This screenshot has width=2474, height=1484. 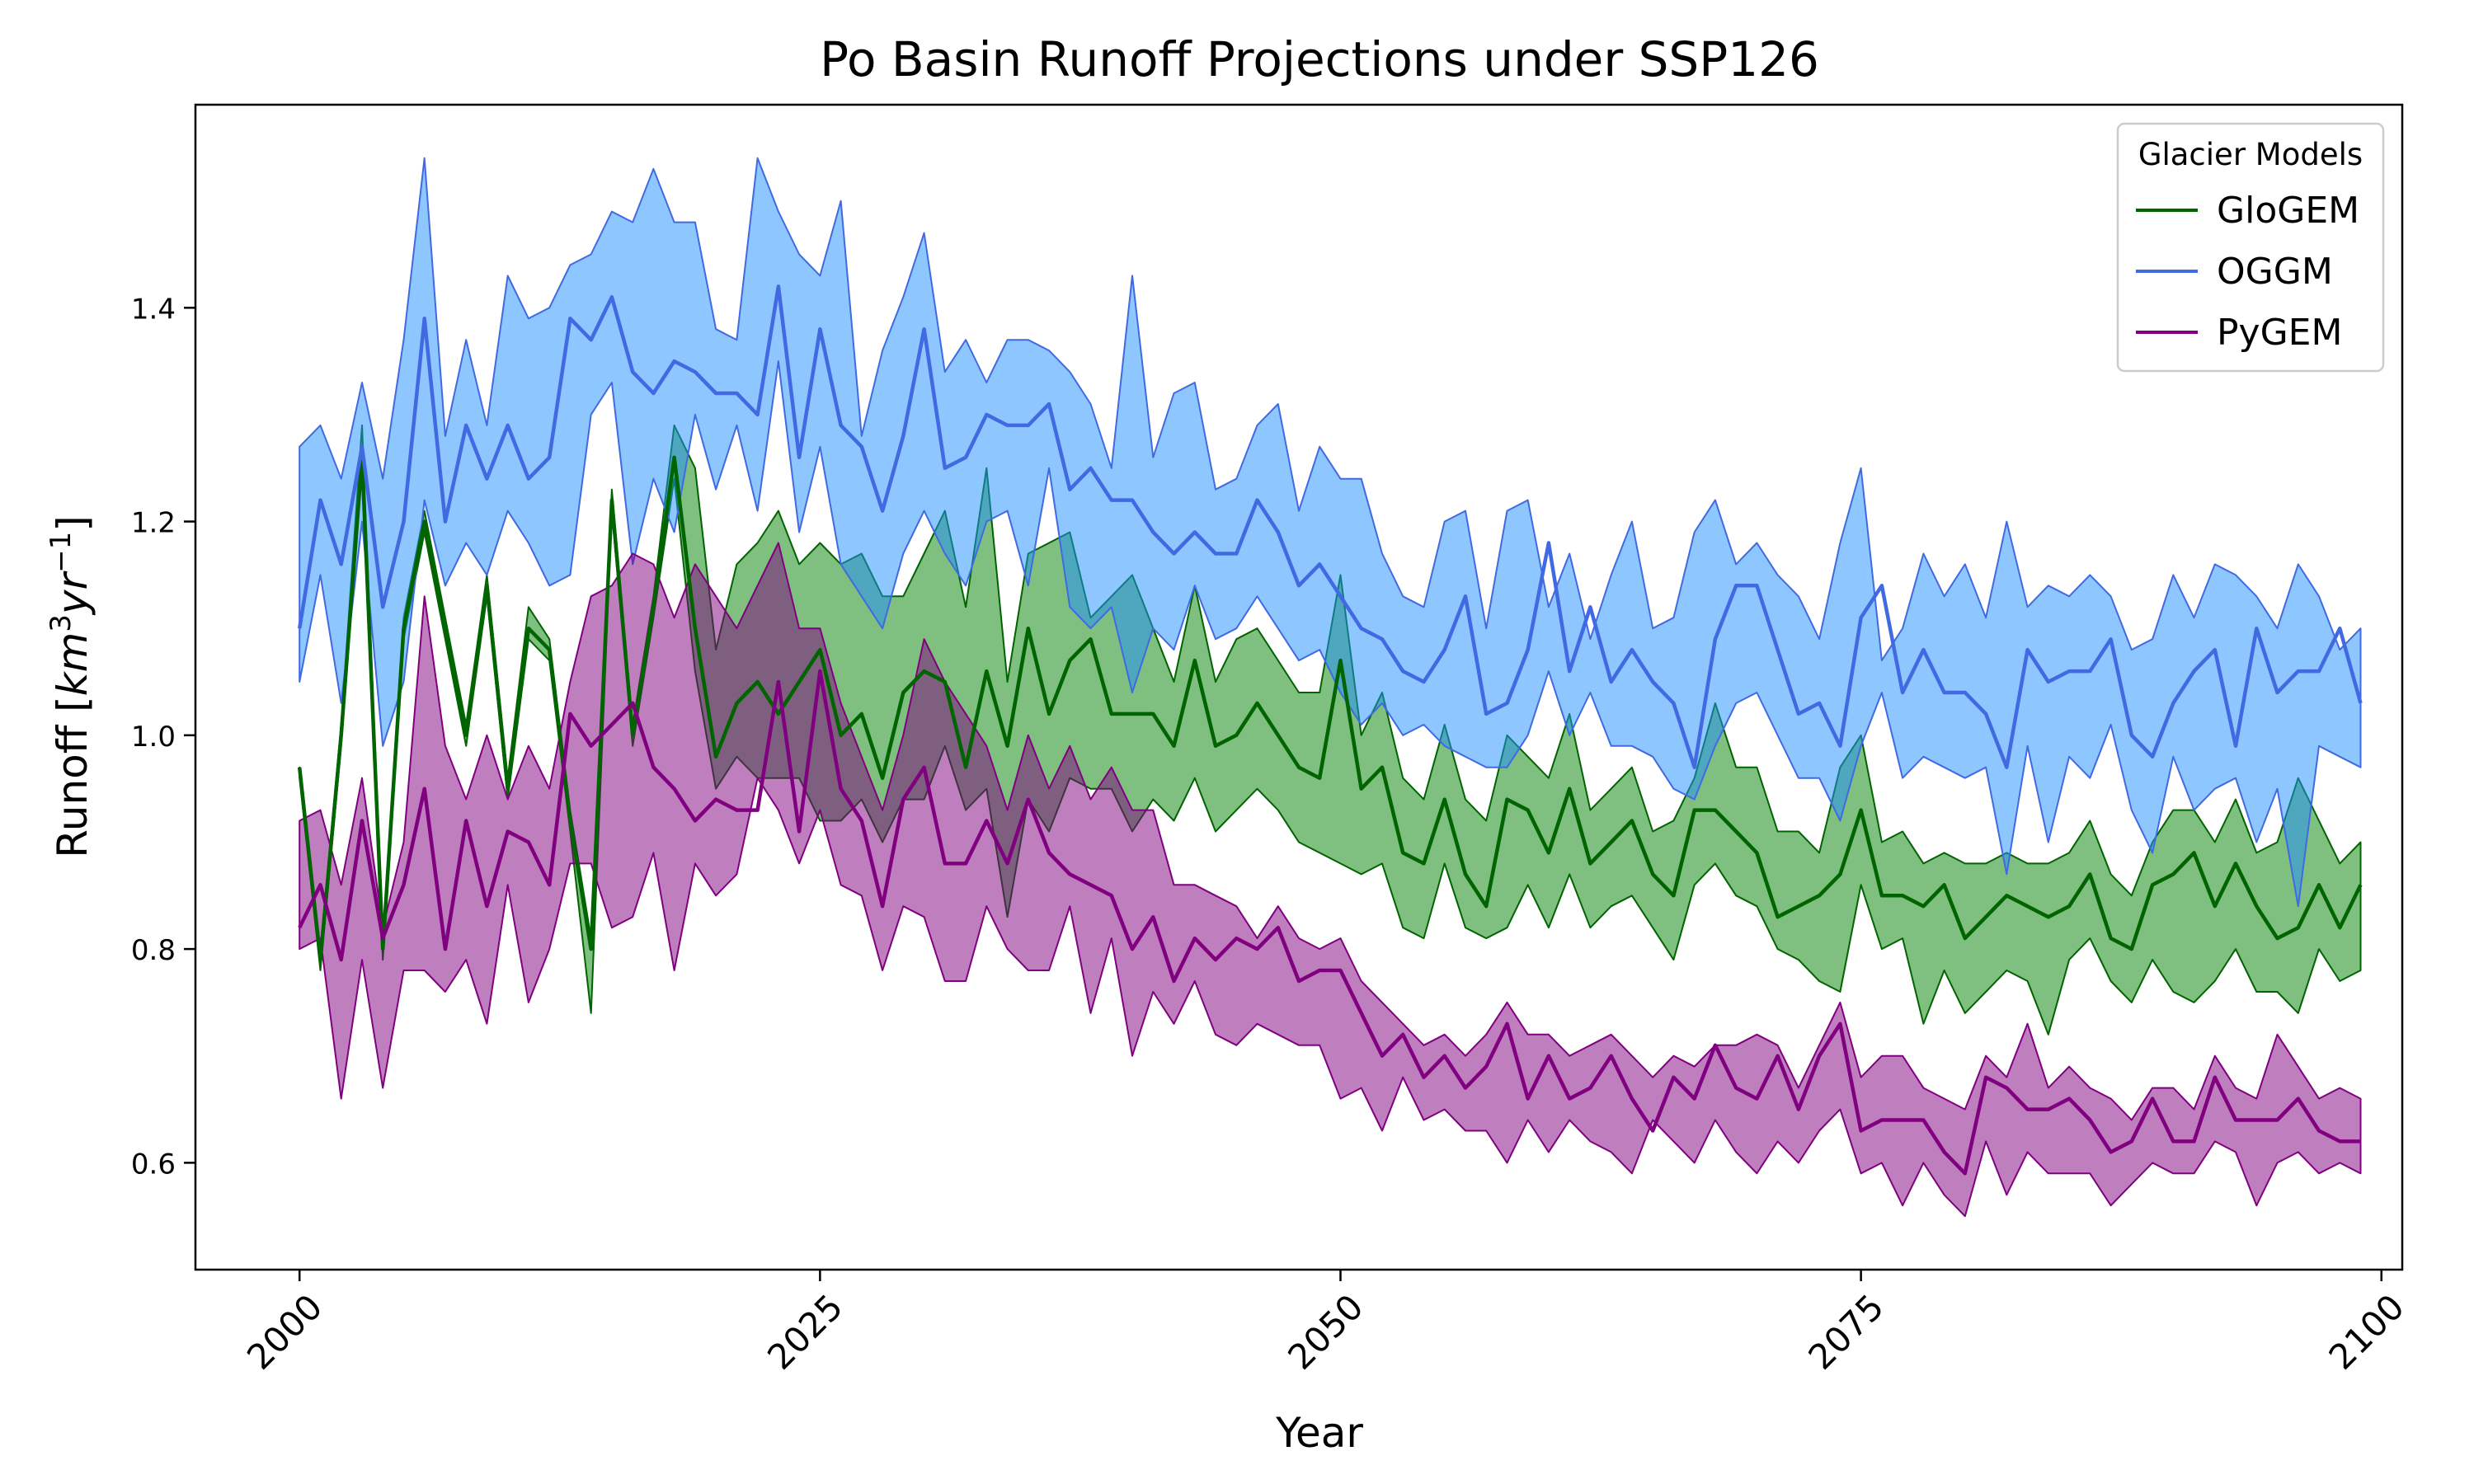 What do you see at coordinates (2279, 333) in the screenshot?
I see `legend-label-pygem: PyGEM` at bounding box center [2279, 333].